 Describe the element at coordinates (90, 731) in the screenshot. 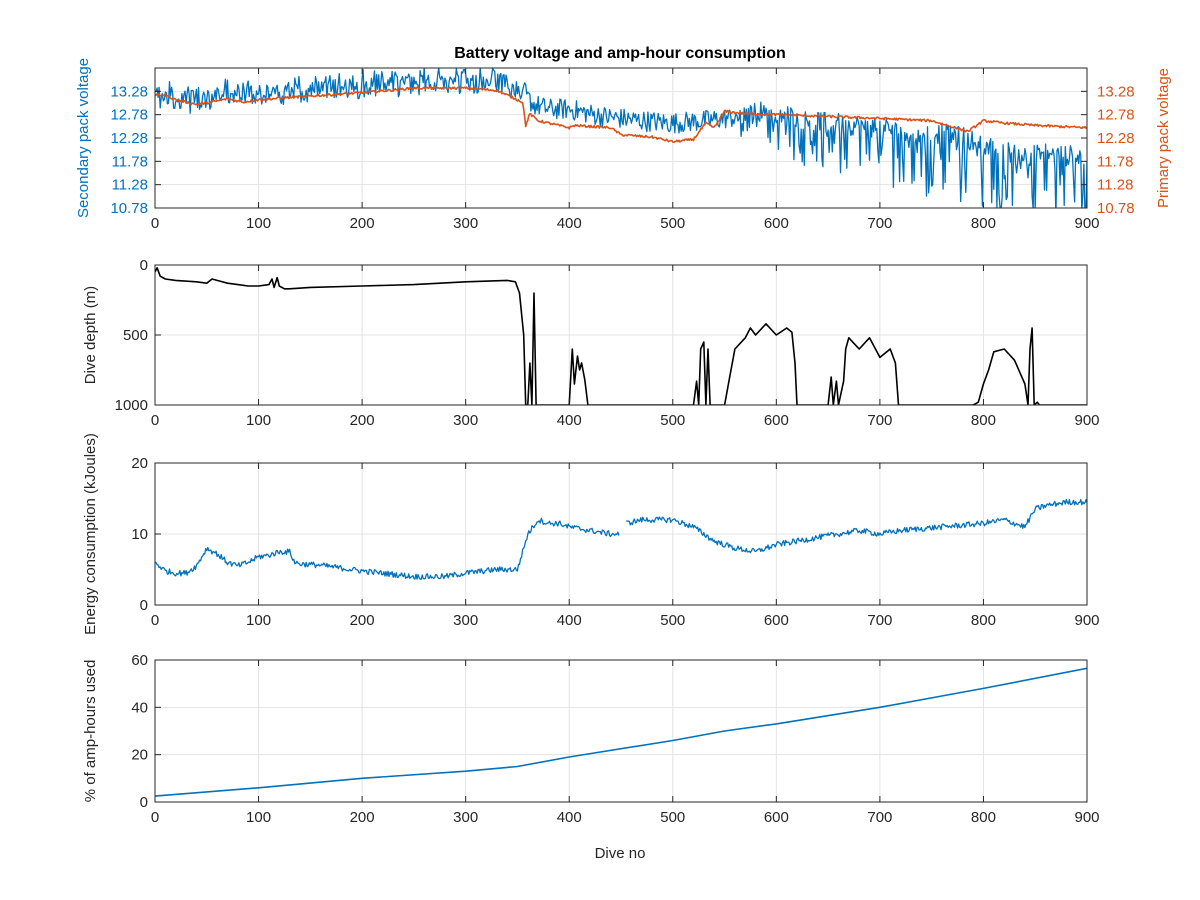

I see `y-axis-label: % of amp-hours used` at that location.